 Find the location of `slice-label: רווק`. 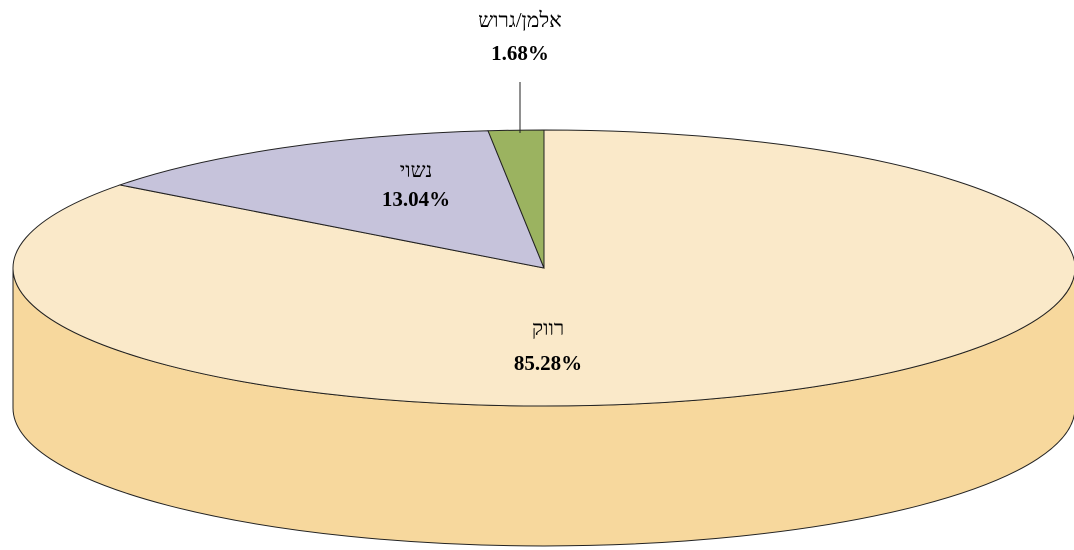

slice-label: רווק is located at coordinates (548, 328).